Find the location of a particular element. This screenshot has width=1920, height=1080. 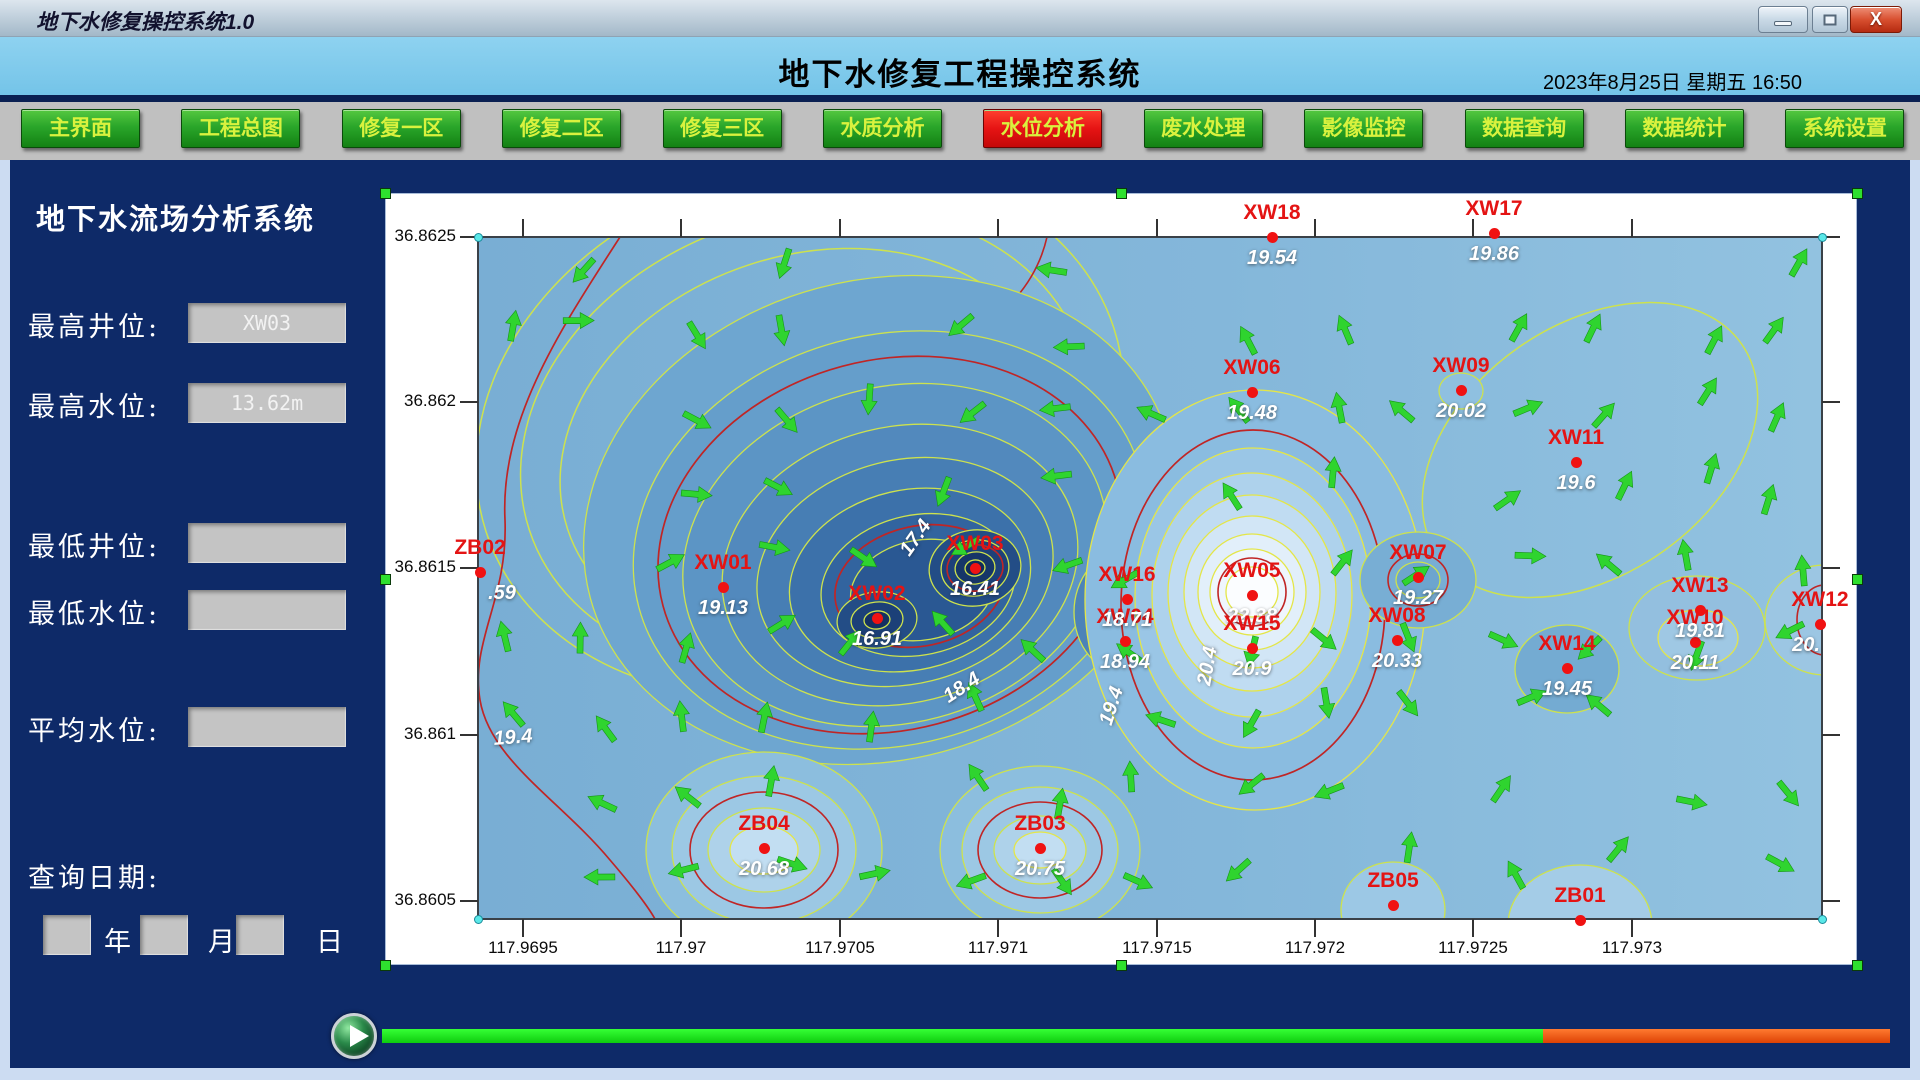

nav-tab-7: 水位分析 is located at coordinates (1043, 128).